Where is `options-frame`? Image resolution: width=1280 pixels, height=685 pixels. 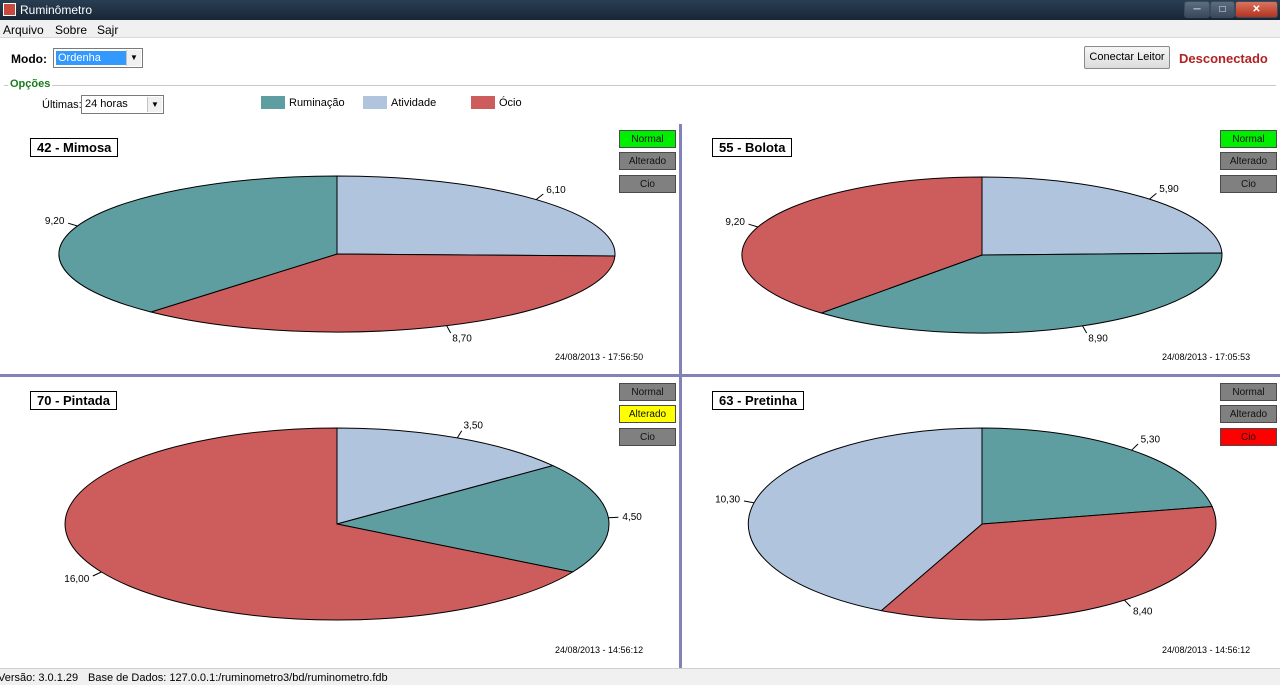
options-frame is located at coordinates (640, 104).